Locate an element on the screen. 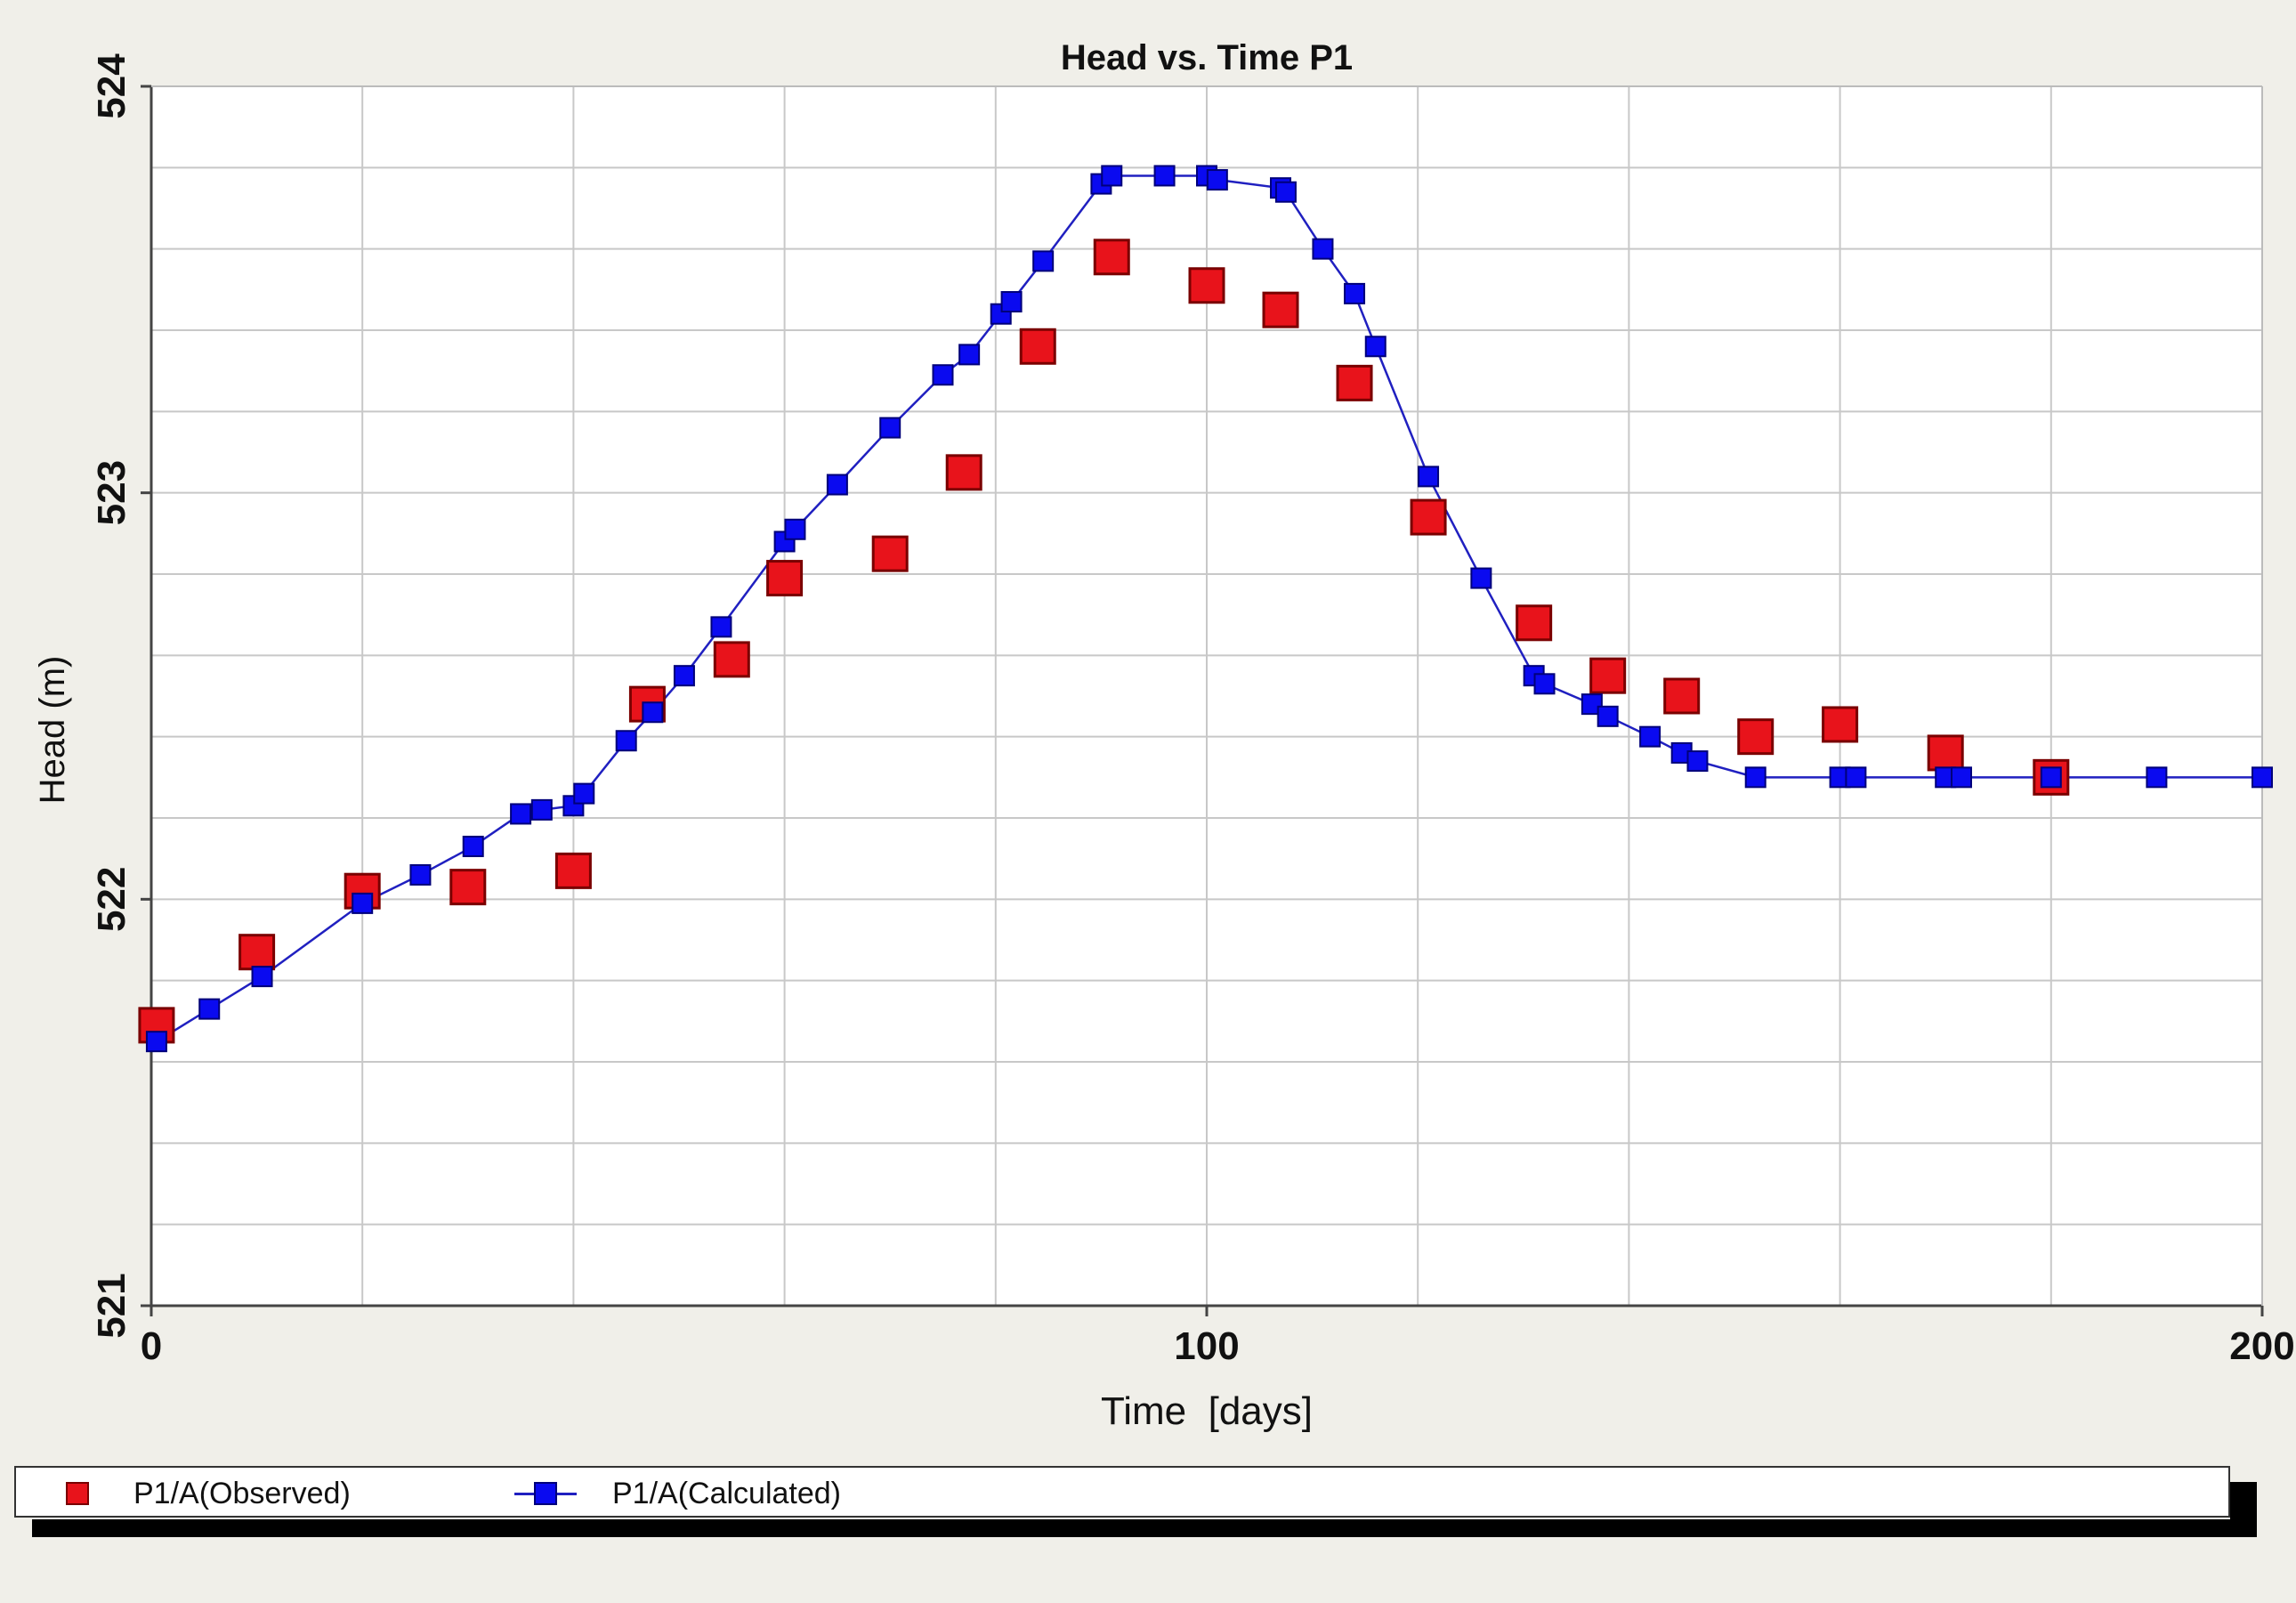 This screenshot has width=2296, height=1603. x-tick-label: 200 is located at coordinates (2261, 1346).